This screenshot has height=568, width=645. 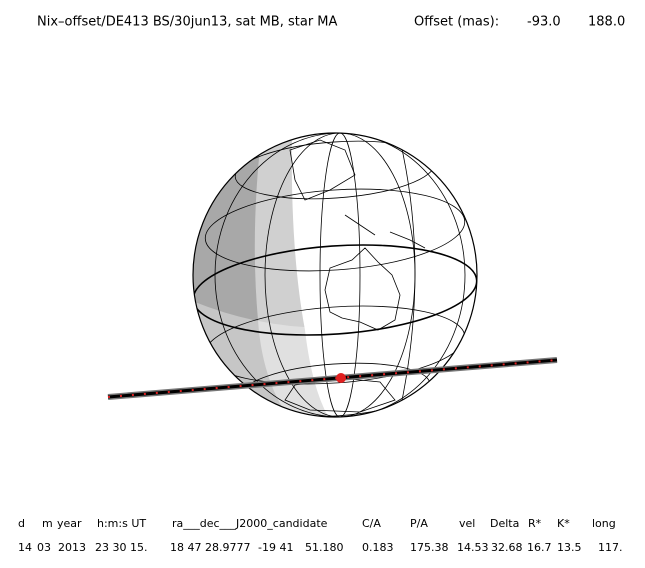 What do you see at coordinates (121, 547) in the screenshot?
I see `table-value: 23 30 15.` at bounding box center [121, 547].